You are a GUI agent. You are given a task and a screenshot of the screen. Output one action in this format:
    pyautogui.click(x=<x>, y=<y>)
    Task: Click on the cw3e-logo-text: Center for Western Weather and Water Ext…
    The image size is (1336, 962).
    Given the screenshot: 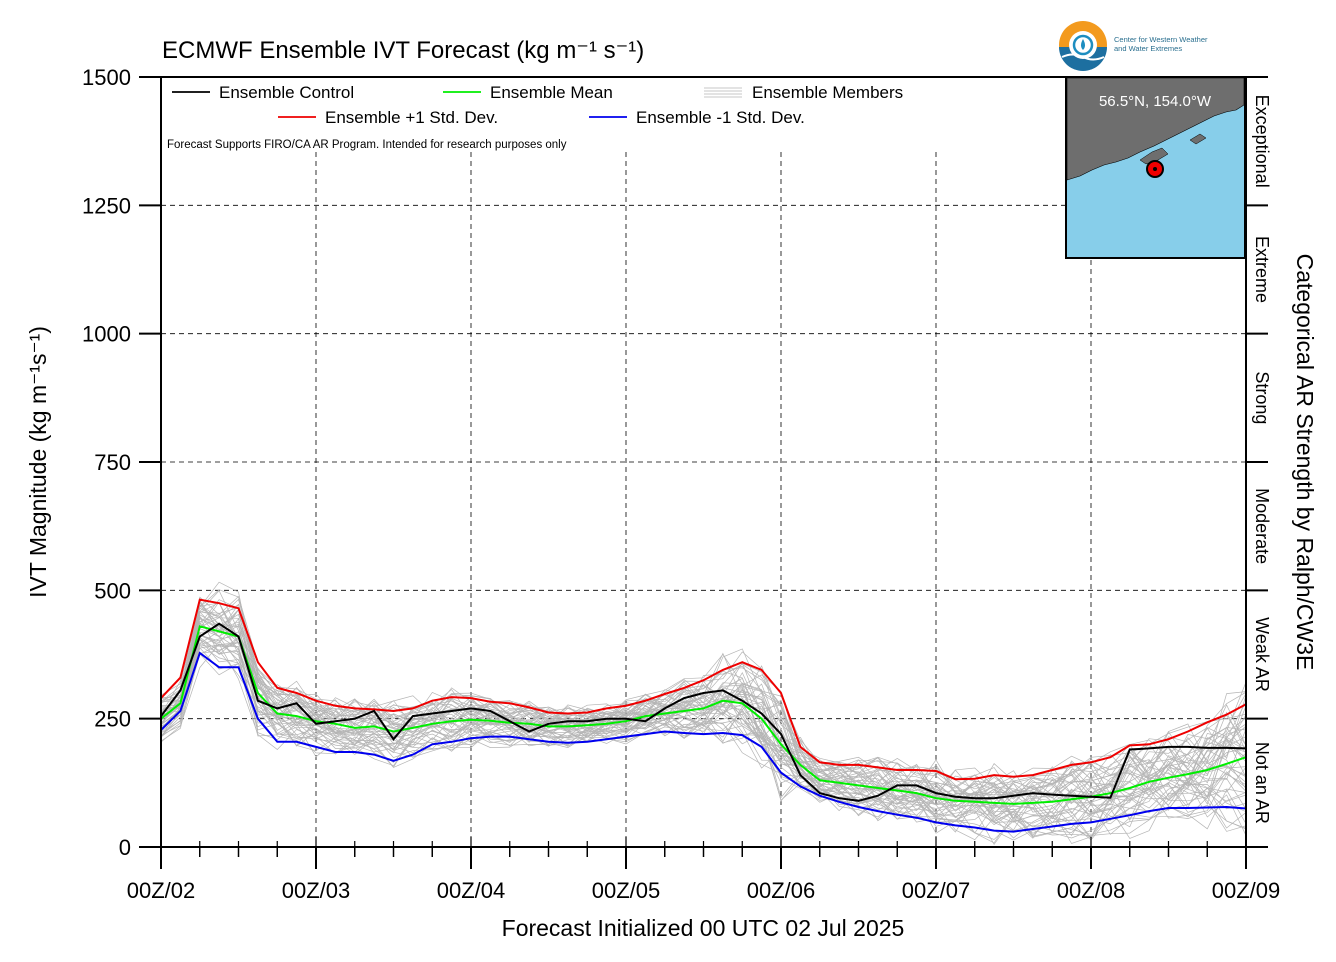 What is the action you would take?
    pyautogui.click(x=1161, y=44)
    